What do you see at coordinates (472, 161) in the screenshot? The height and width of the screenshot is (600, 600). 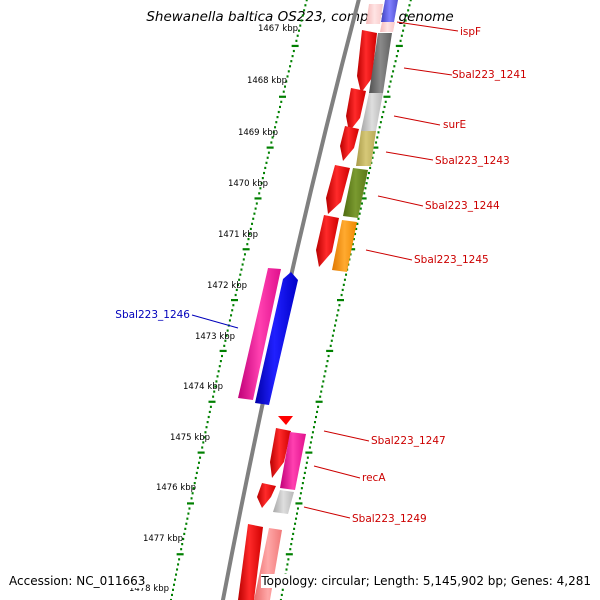 I see `label-Sbal223_1243: Sbal223_1243` at bounding box center [472, 161].